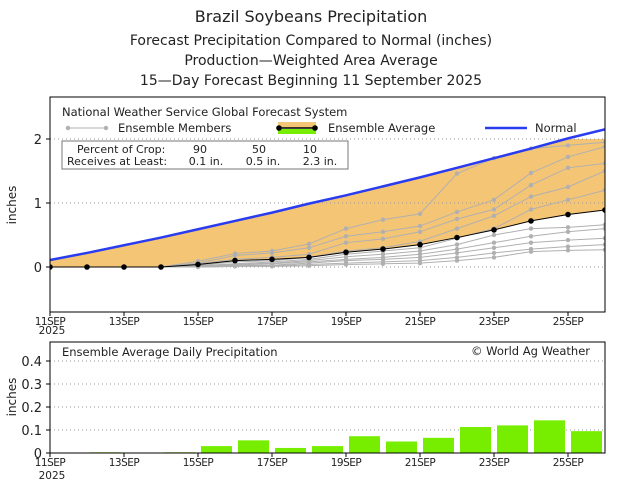 The image size is (622, 481). I want to click on crop-row2-05: 0.5 in., so click(263, 161).